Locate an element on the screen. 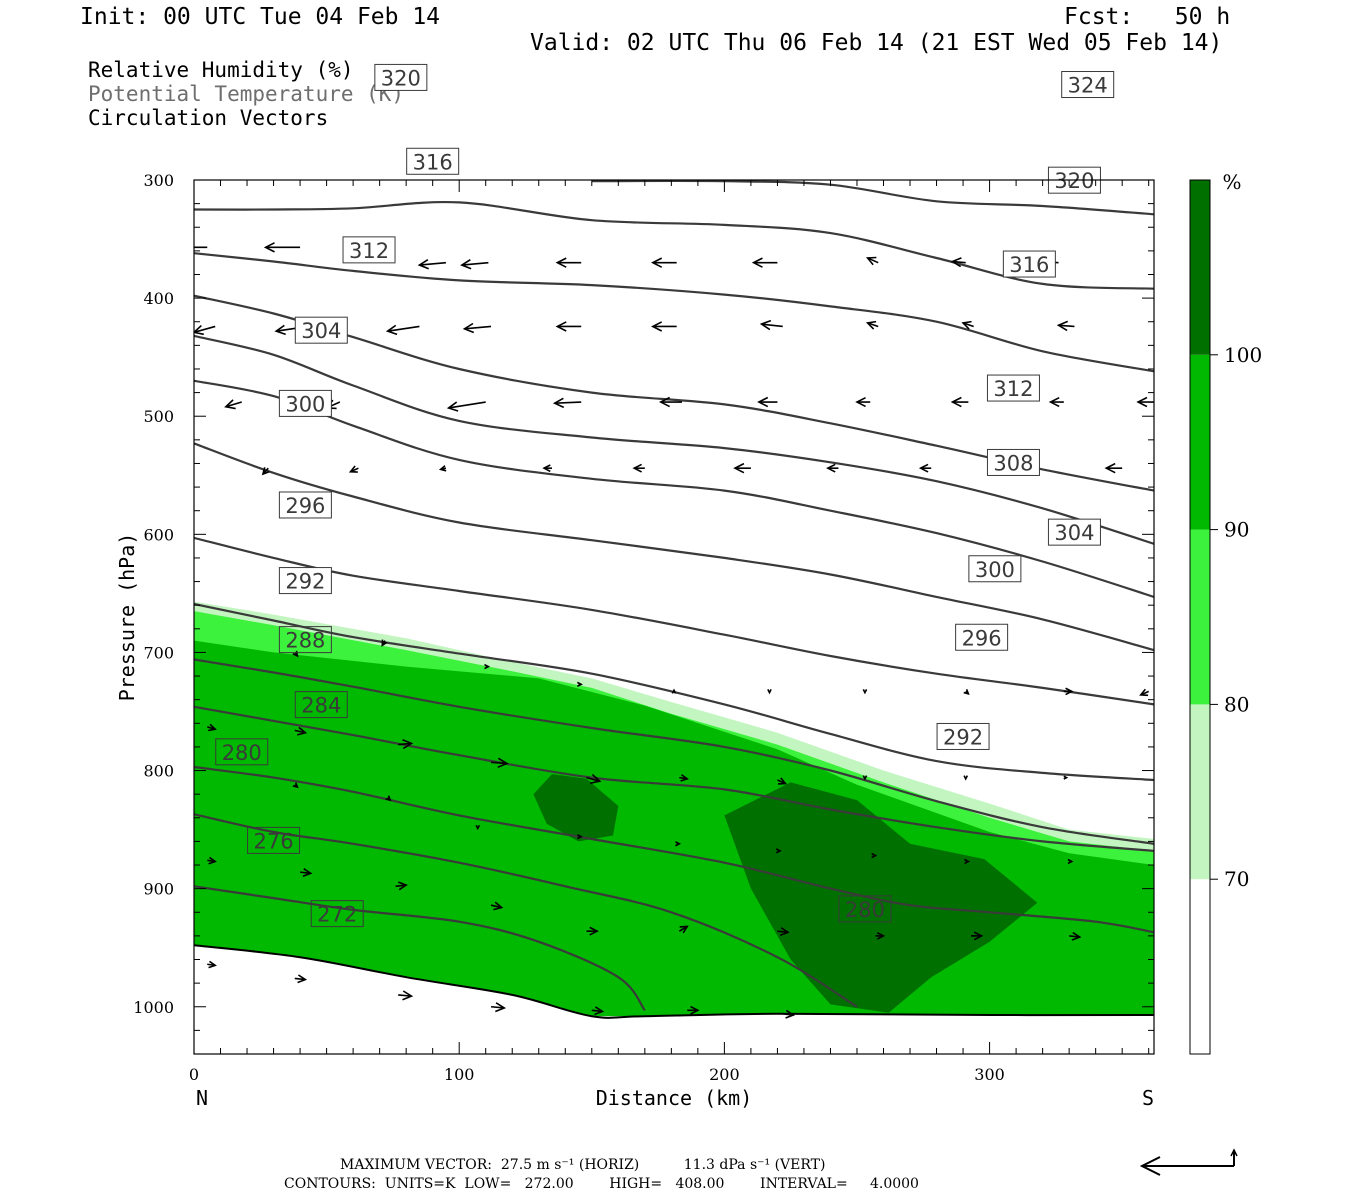 The width and height of the screenshot is (1350, 1200). small-vector-31-shaft is located at coordinates (305, 873).